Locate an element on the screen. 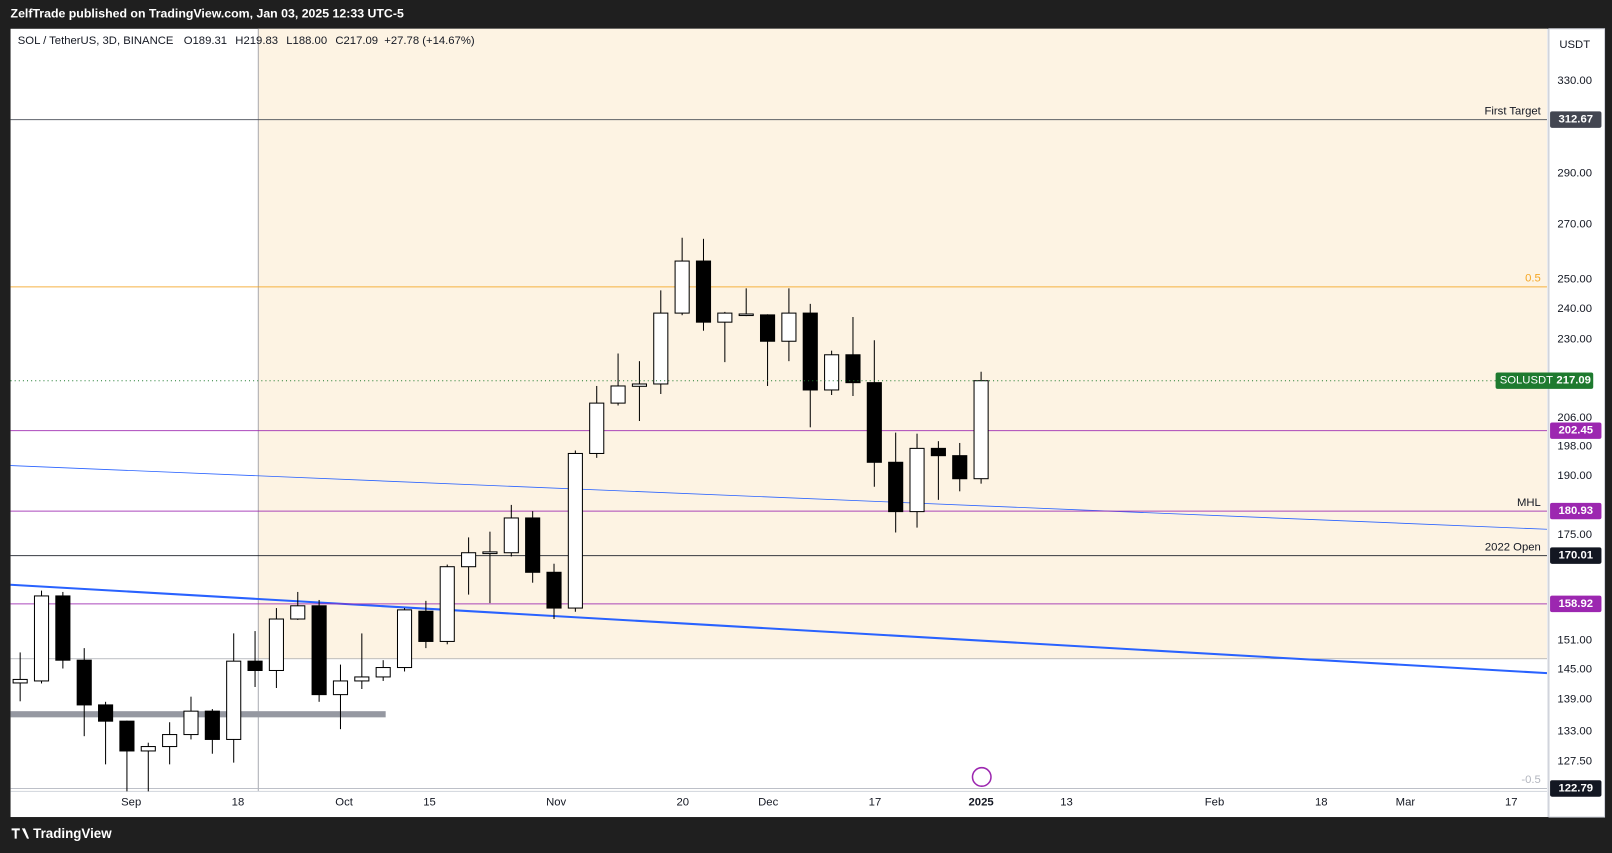  ohlc-value: 219.83 is located at coordinates (260, 41).